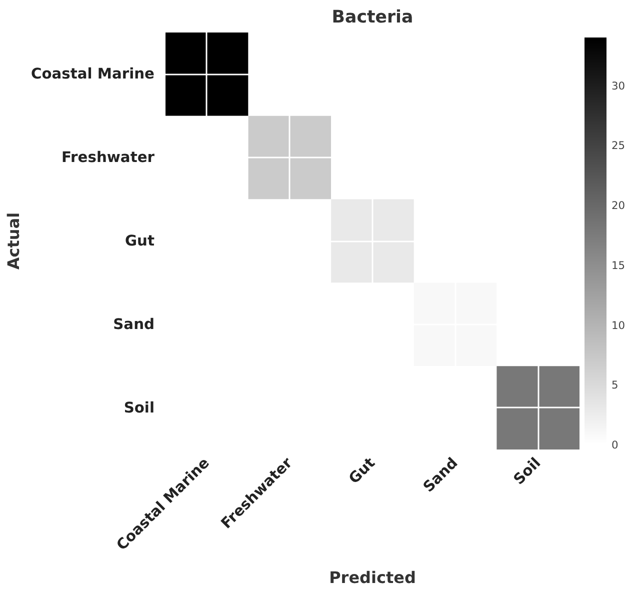  I want to click on y-axis-title: Actual, so click(13, 241).